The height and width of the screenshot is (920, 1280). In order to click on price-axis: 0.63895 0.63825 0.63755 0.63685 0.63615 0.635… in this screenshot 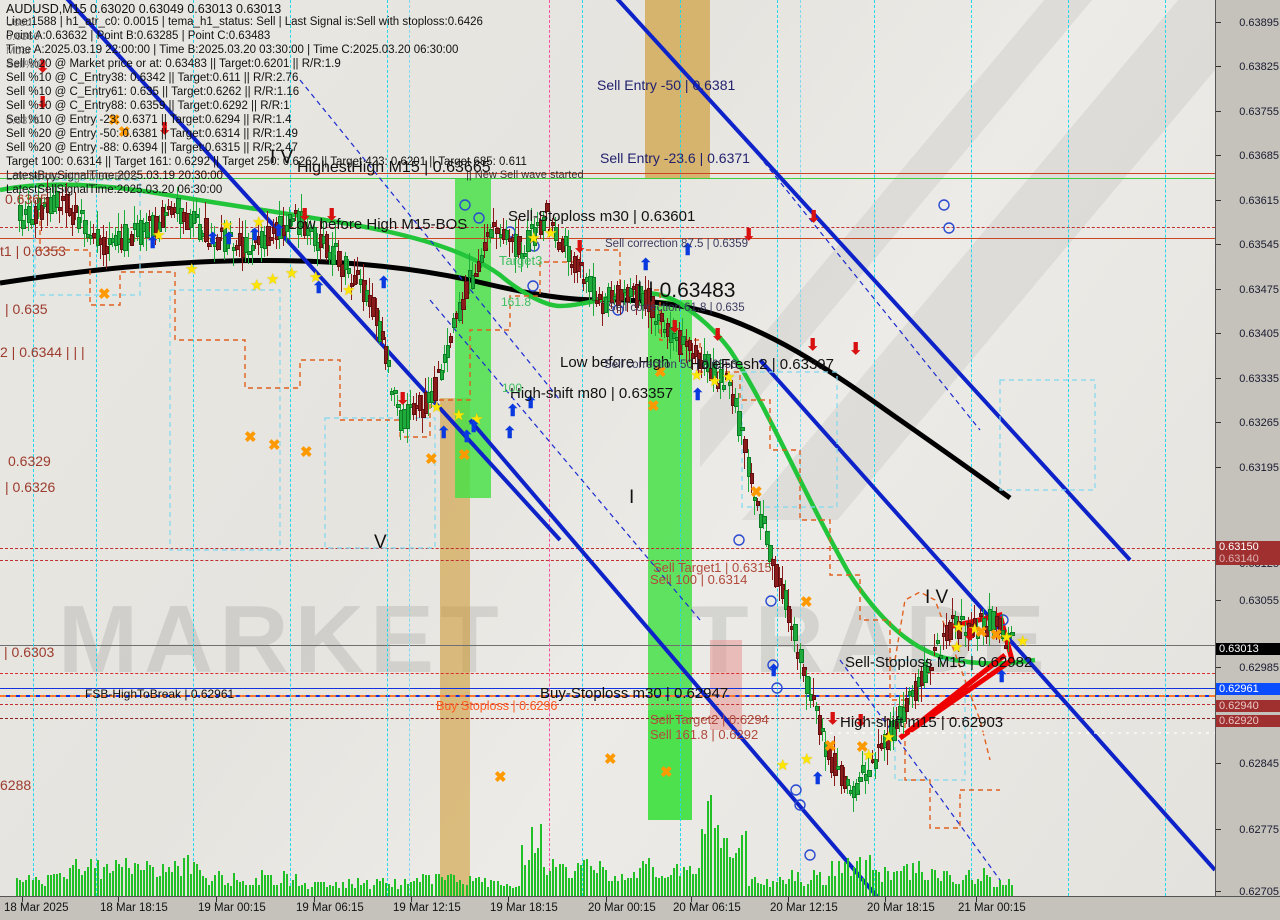, I will do `click(1247, 449)`.